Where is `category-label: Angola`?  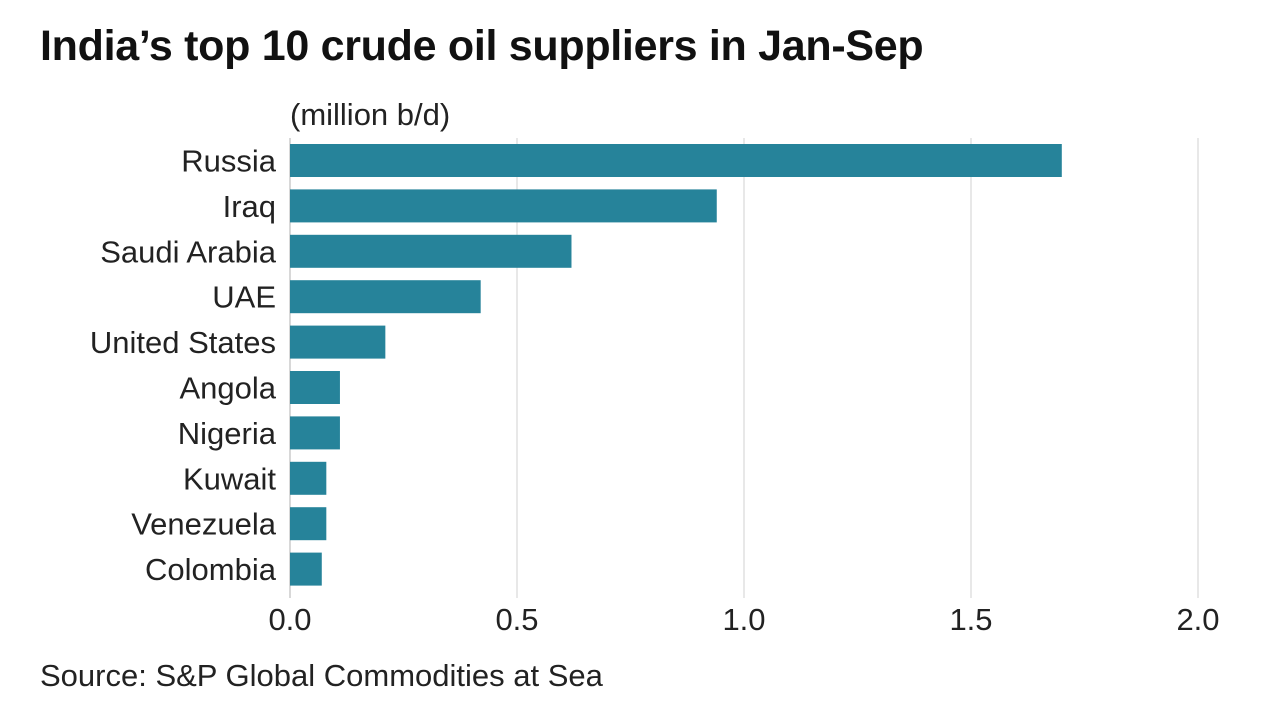 category-label: Angola is located at coordinates (227, 388).